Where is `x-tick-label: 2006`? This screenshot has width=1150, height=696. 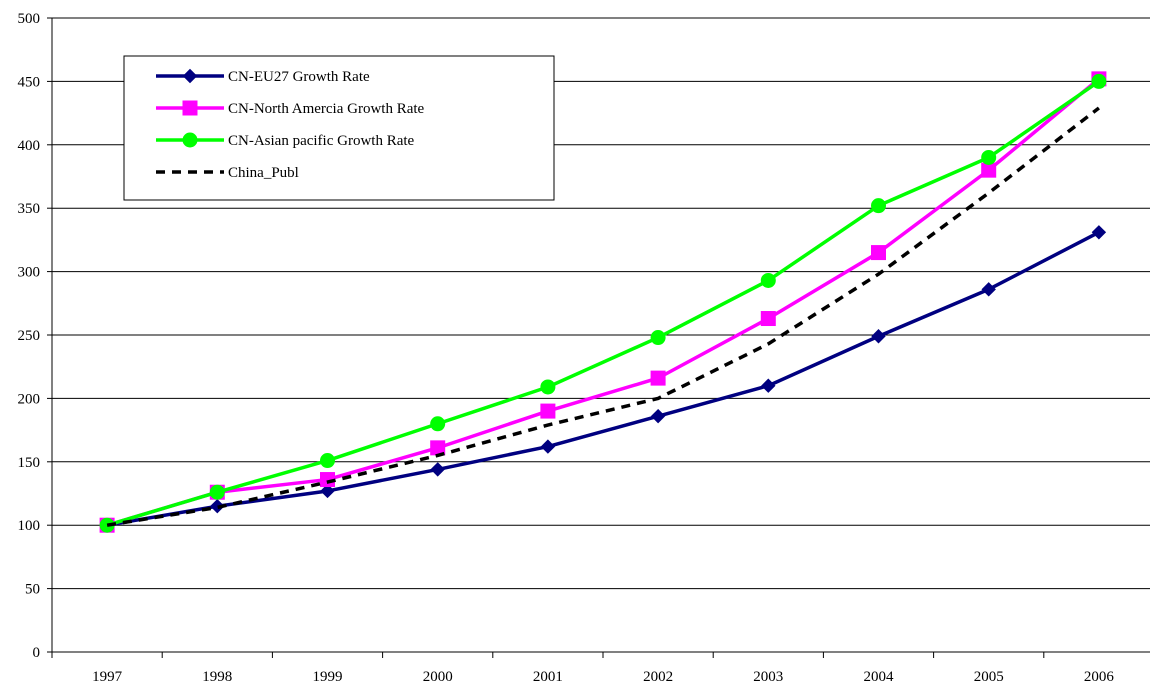 x-tick-label: 2006 is located at coordinates (1099, 677).